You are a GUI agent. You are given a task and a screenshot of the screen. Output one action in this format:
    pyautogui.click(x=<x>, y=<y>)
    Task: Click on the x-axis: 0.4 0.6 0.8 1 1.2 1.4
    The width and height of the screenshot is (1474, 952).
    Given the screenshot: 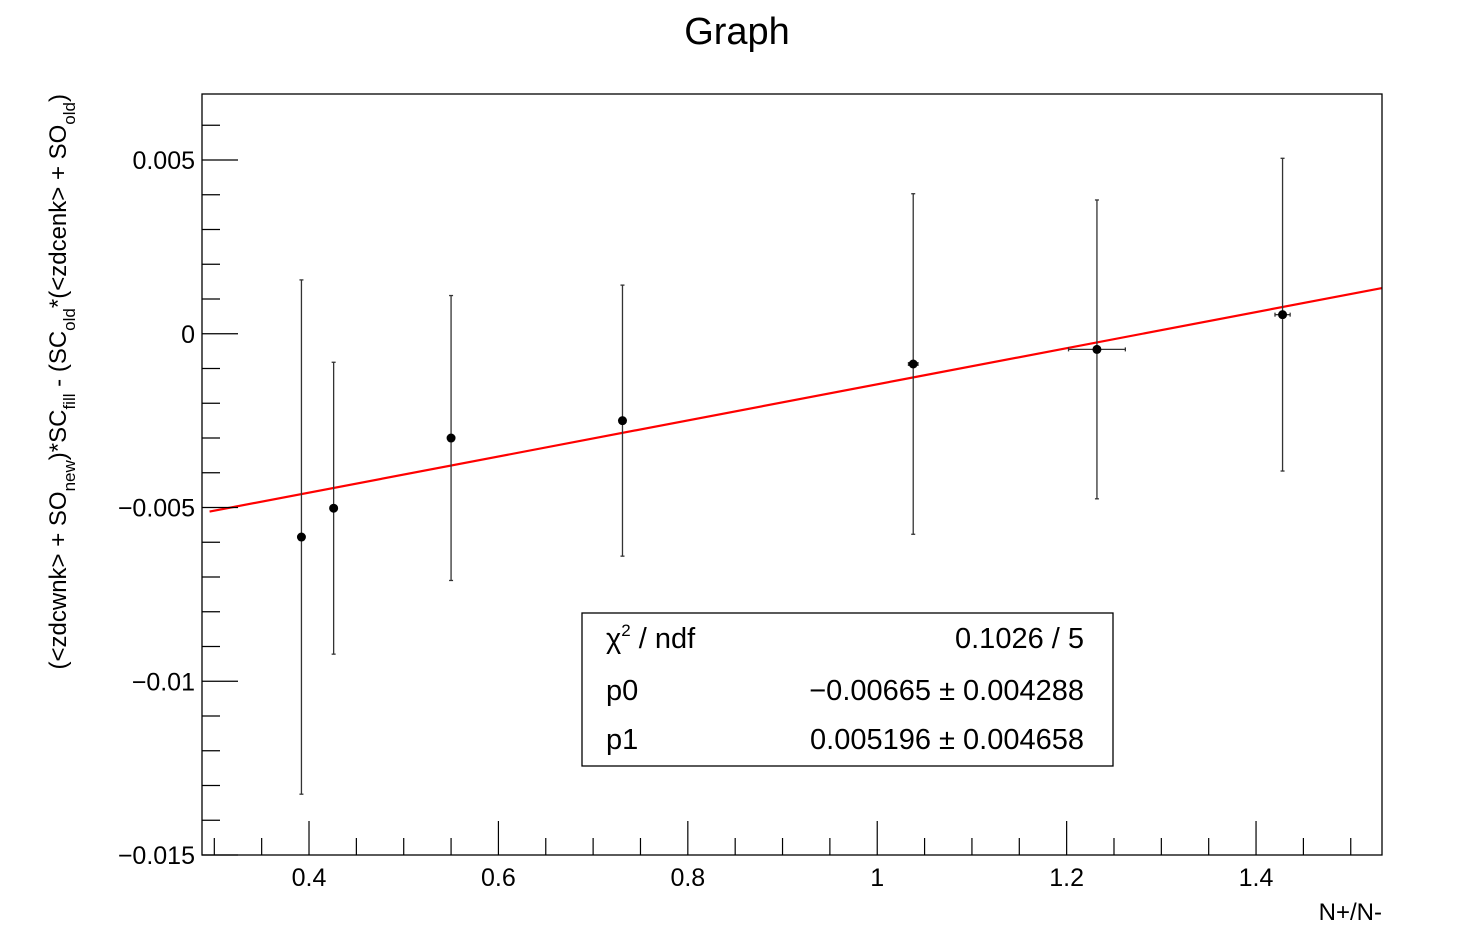 What is the action you would take?
    pyautogui.click(x=782, y=856)
    